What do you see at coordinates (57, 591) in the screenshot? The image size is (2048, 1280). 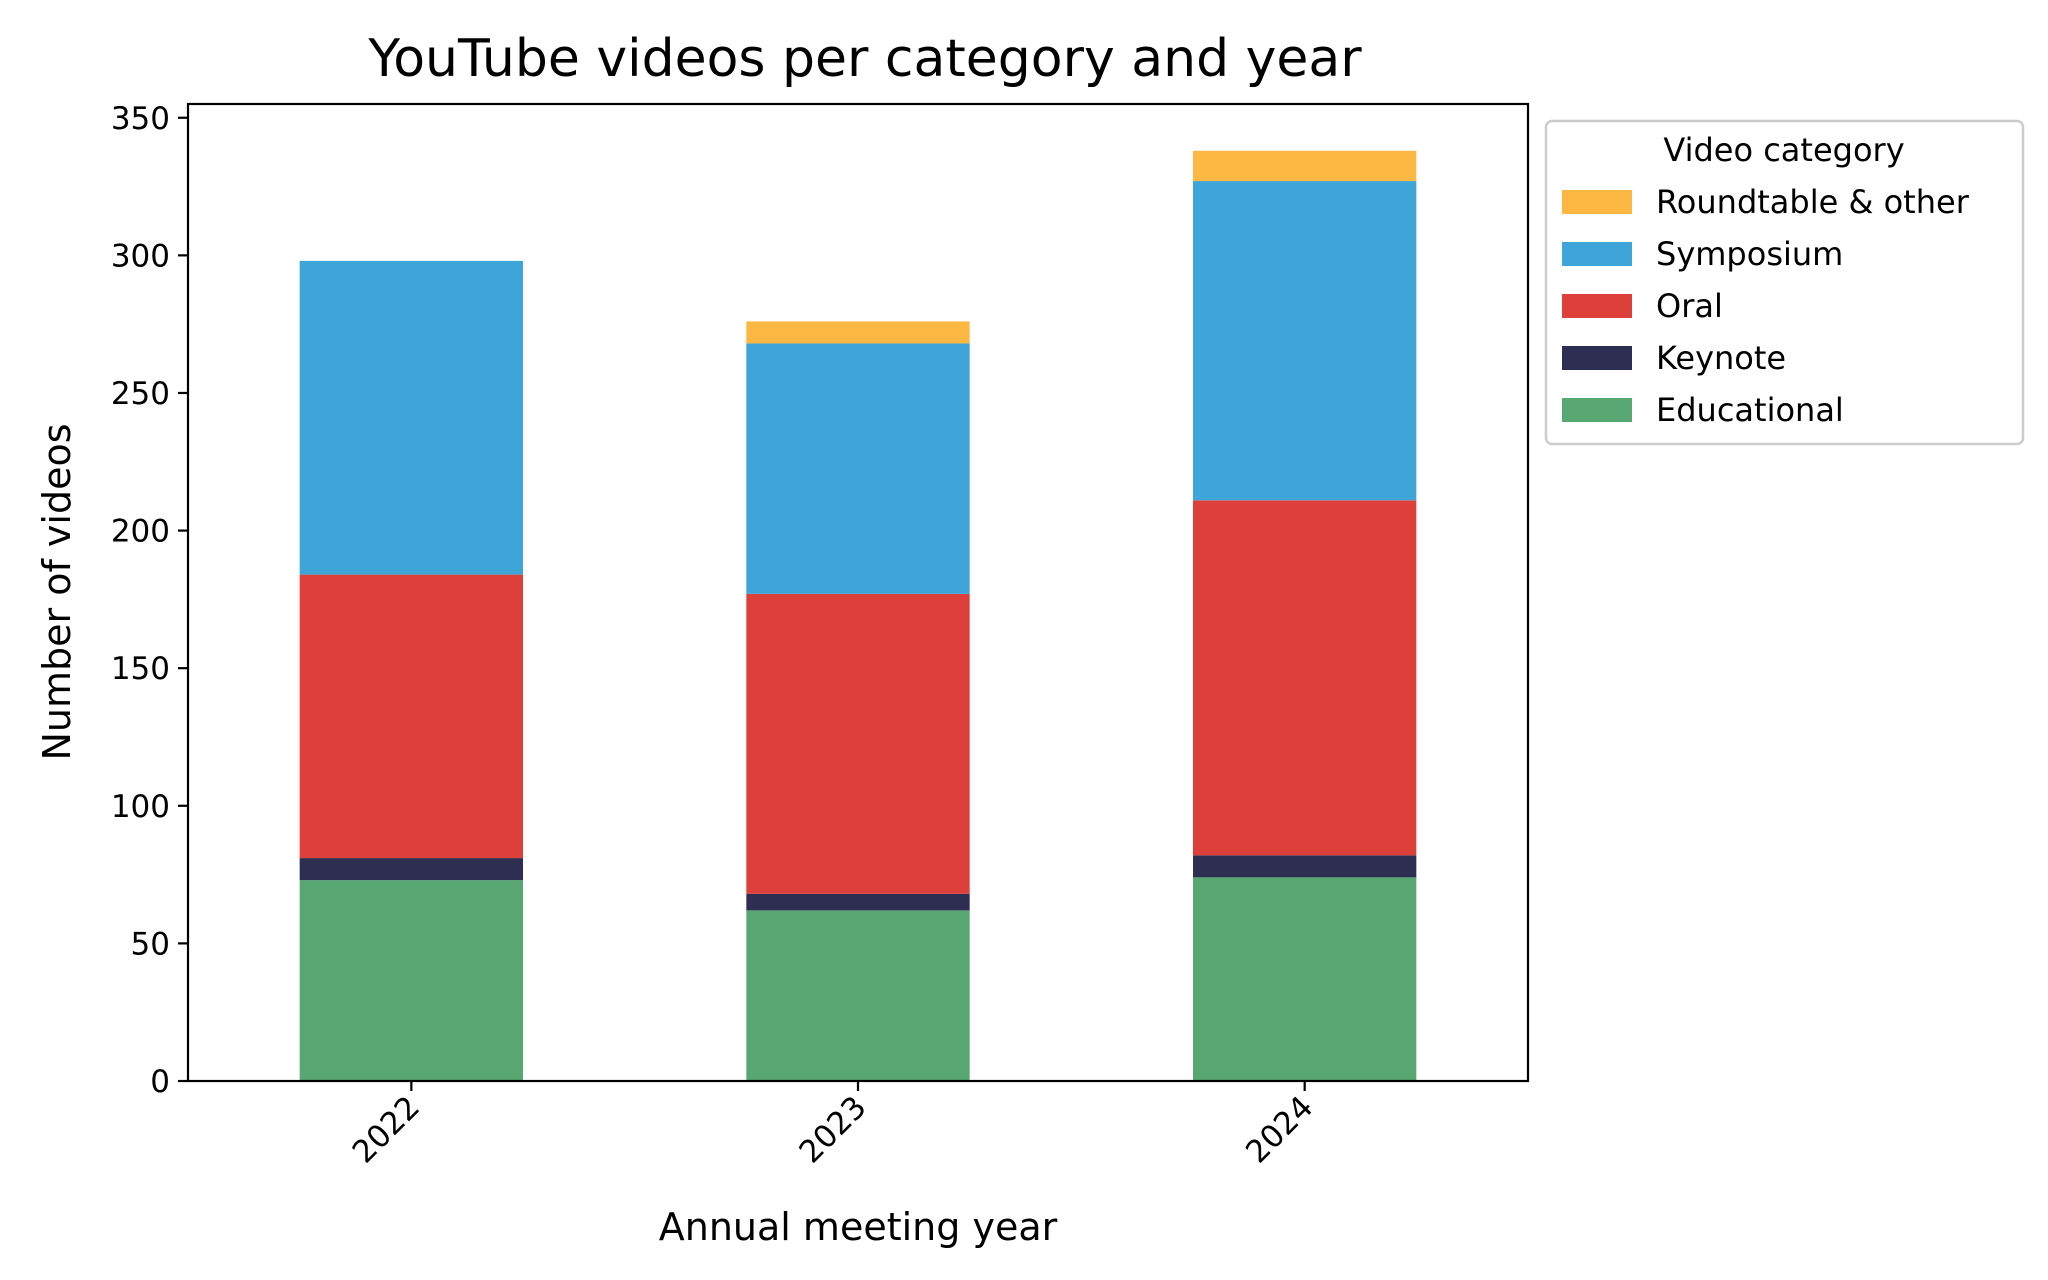 I see `y-axis-label: Number of videos` at bounding box center [57, 591].